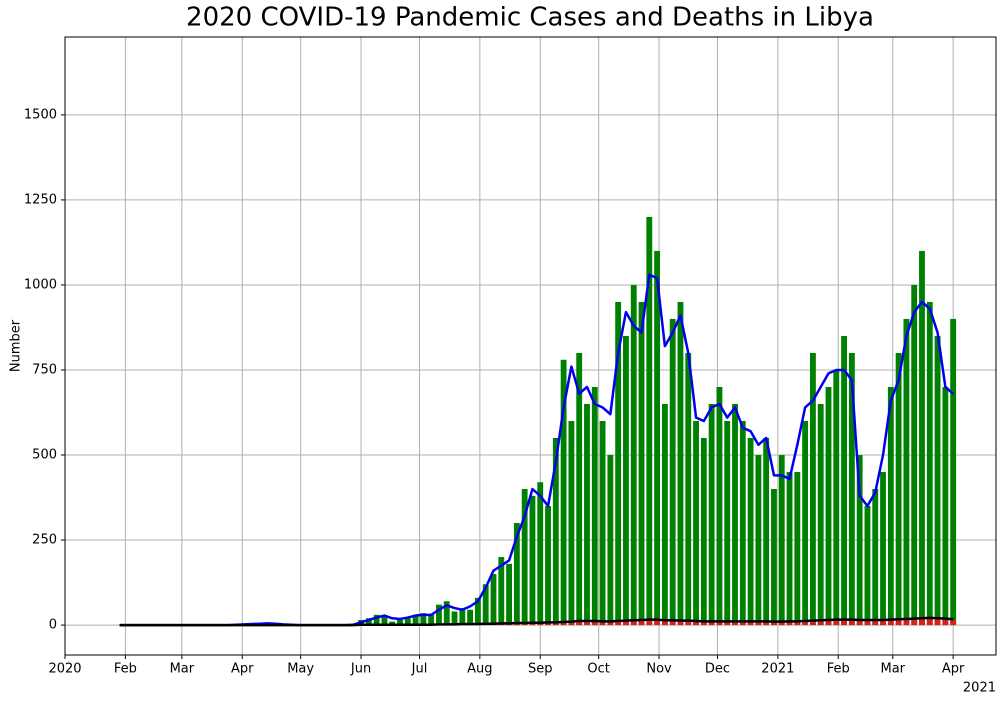  What do you see at coordinates (40, 284) in the screenshot?
I see `y-tick-label: 1000` at bounding box center [40, 284].